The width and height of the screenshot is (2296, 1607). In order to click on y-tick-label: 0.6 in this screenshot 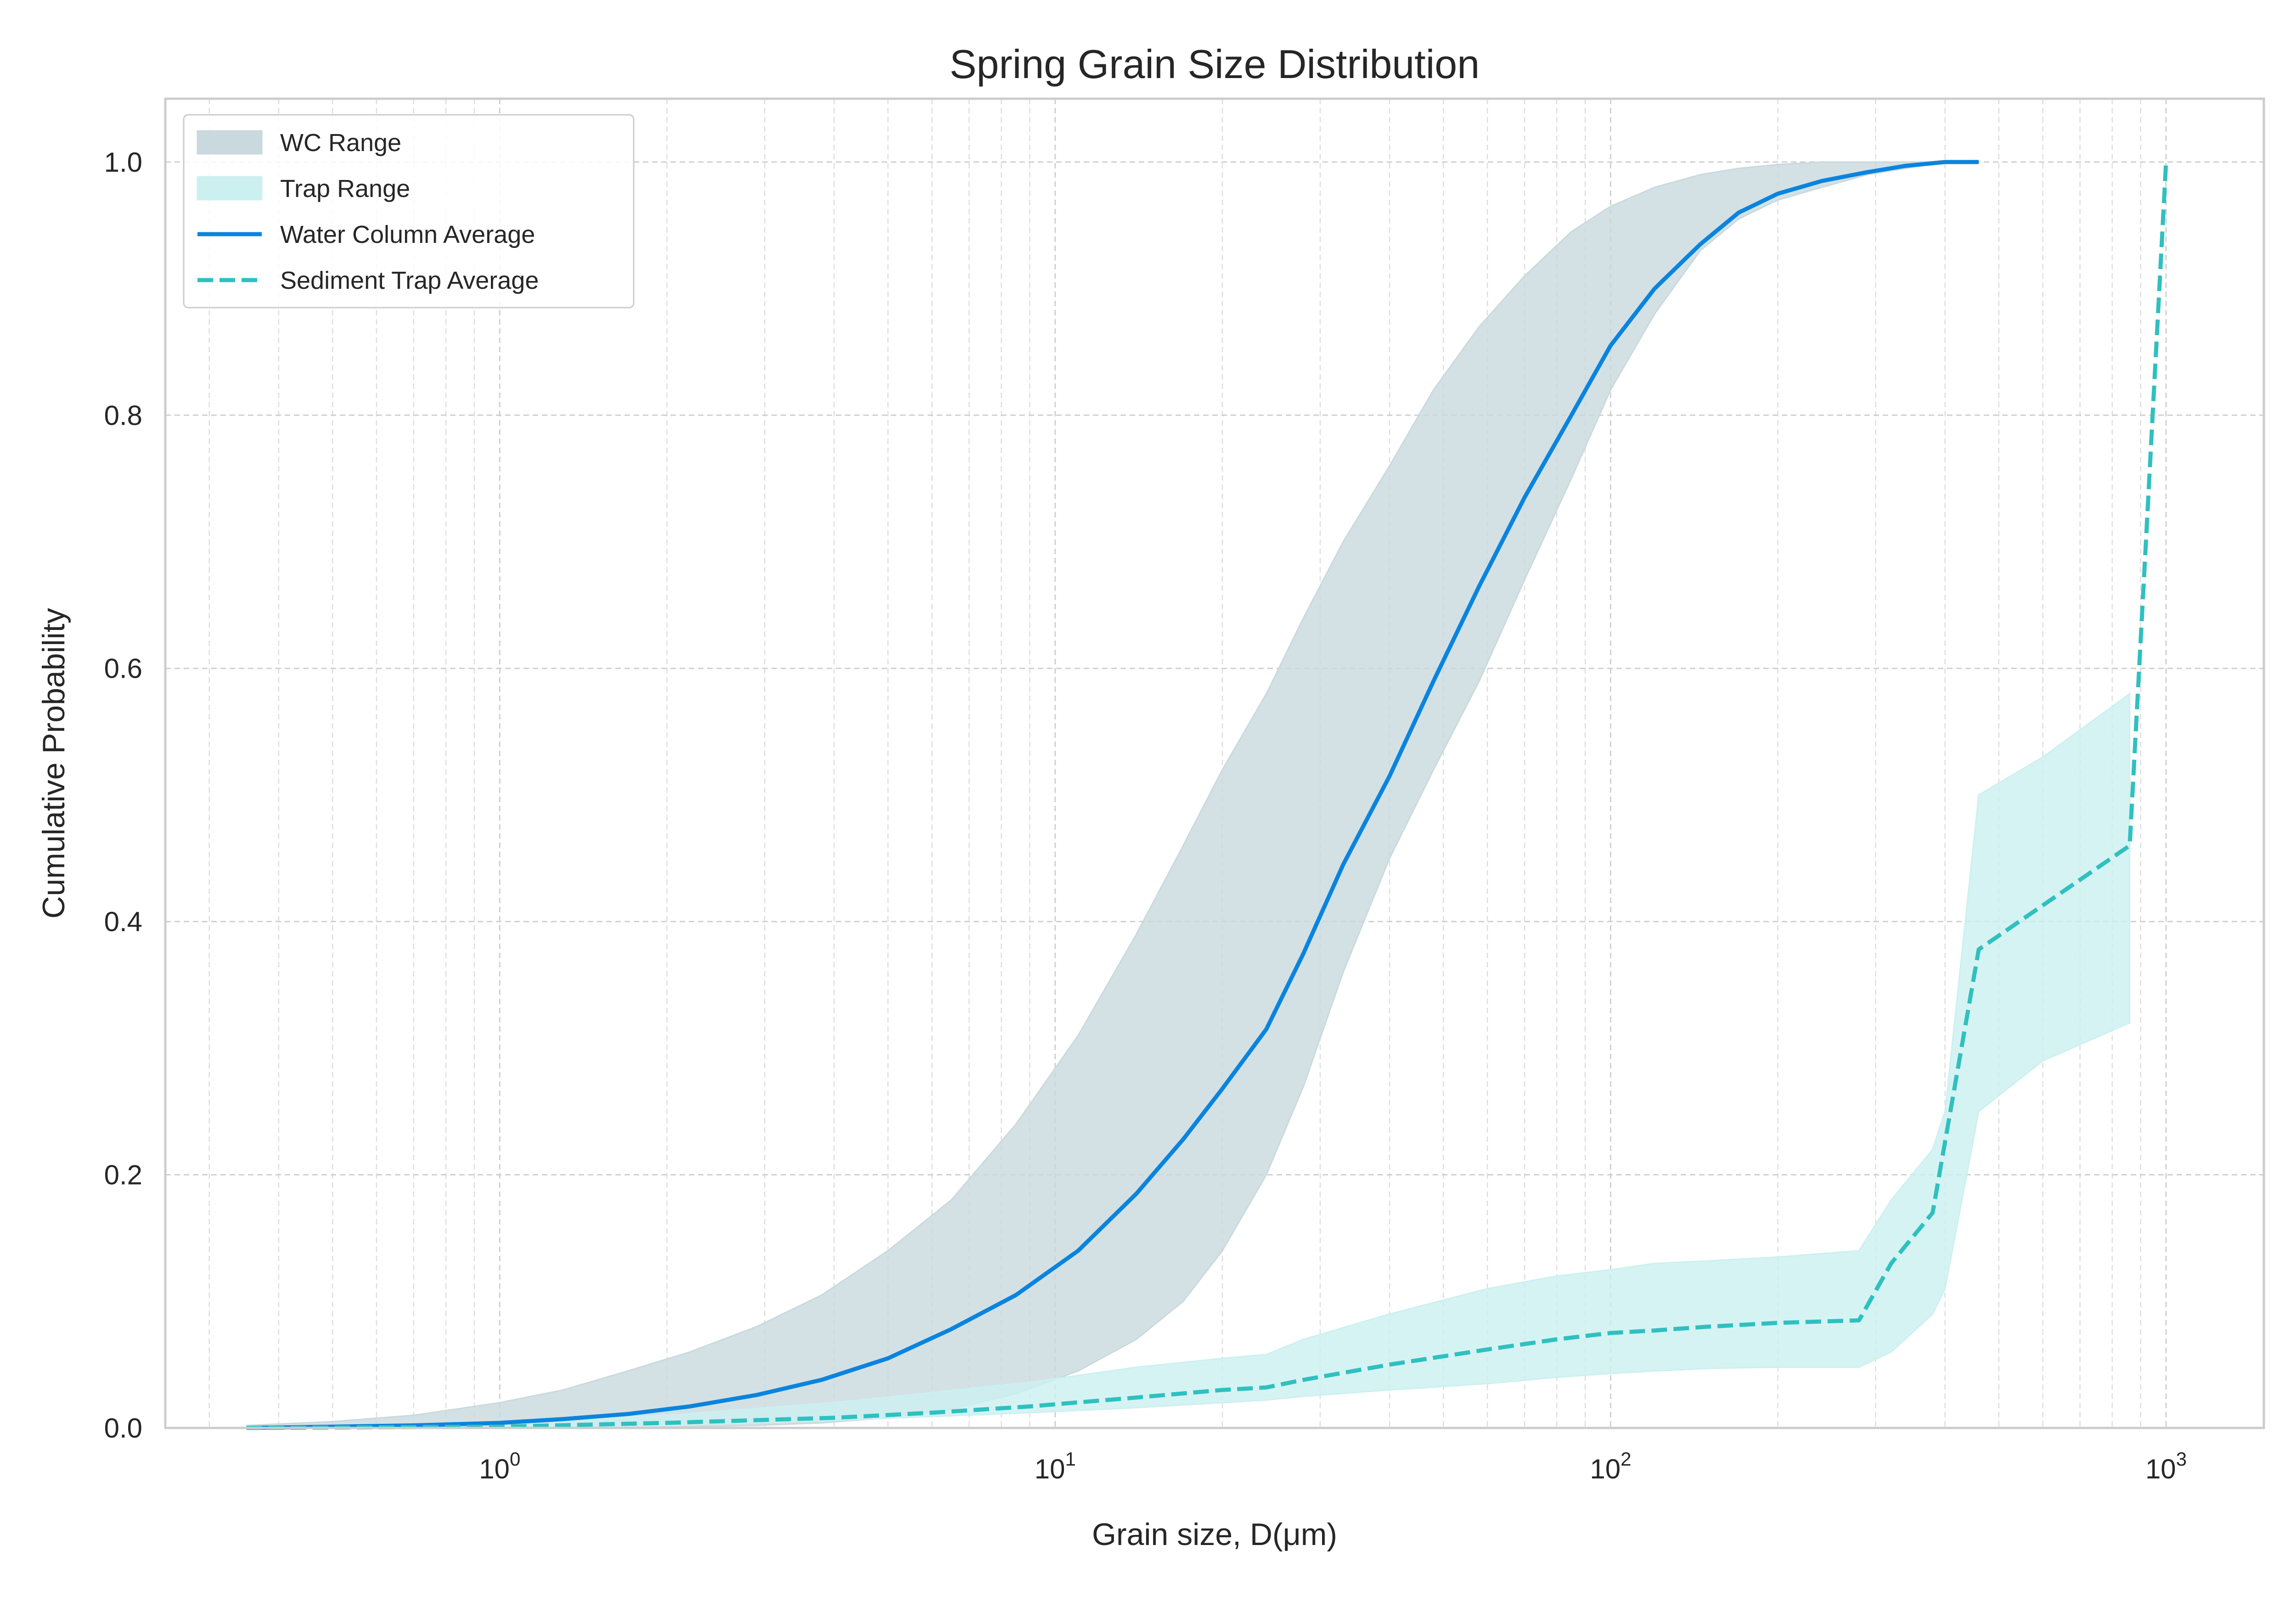, I will do `click(123, 668)`.